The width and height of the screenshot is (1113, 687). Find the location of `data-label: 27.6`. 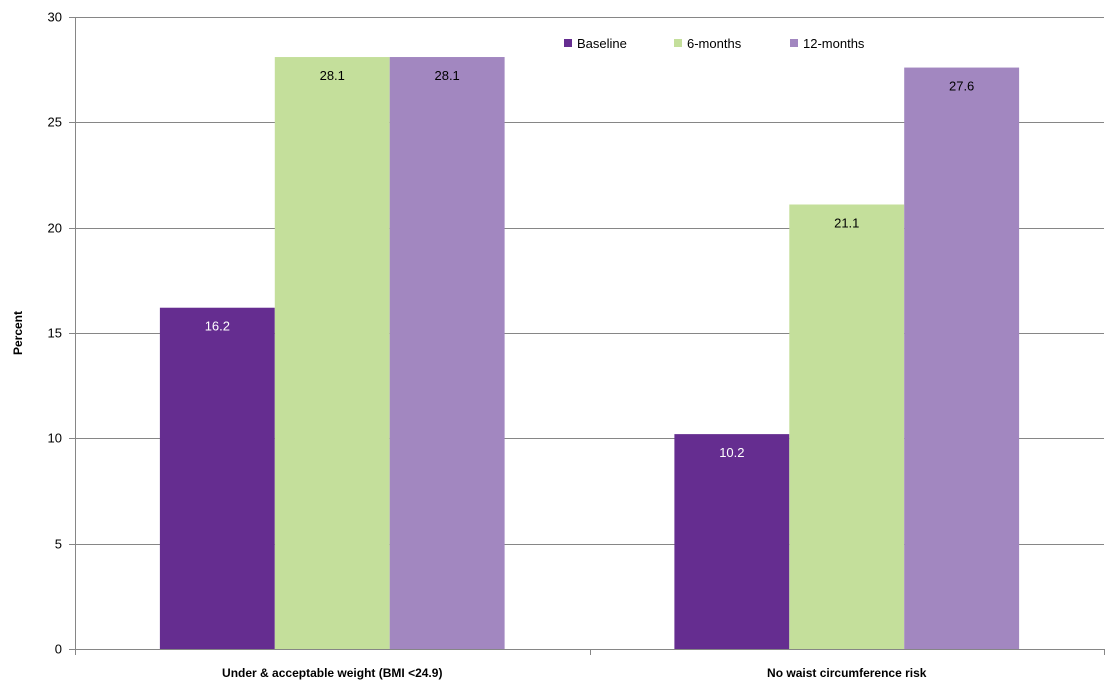

data-label: 27.6 is located at coordinates (961, 86).